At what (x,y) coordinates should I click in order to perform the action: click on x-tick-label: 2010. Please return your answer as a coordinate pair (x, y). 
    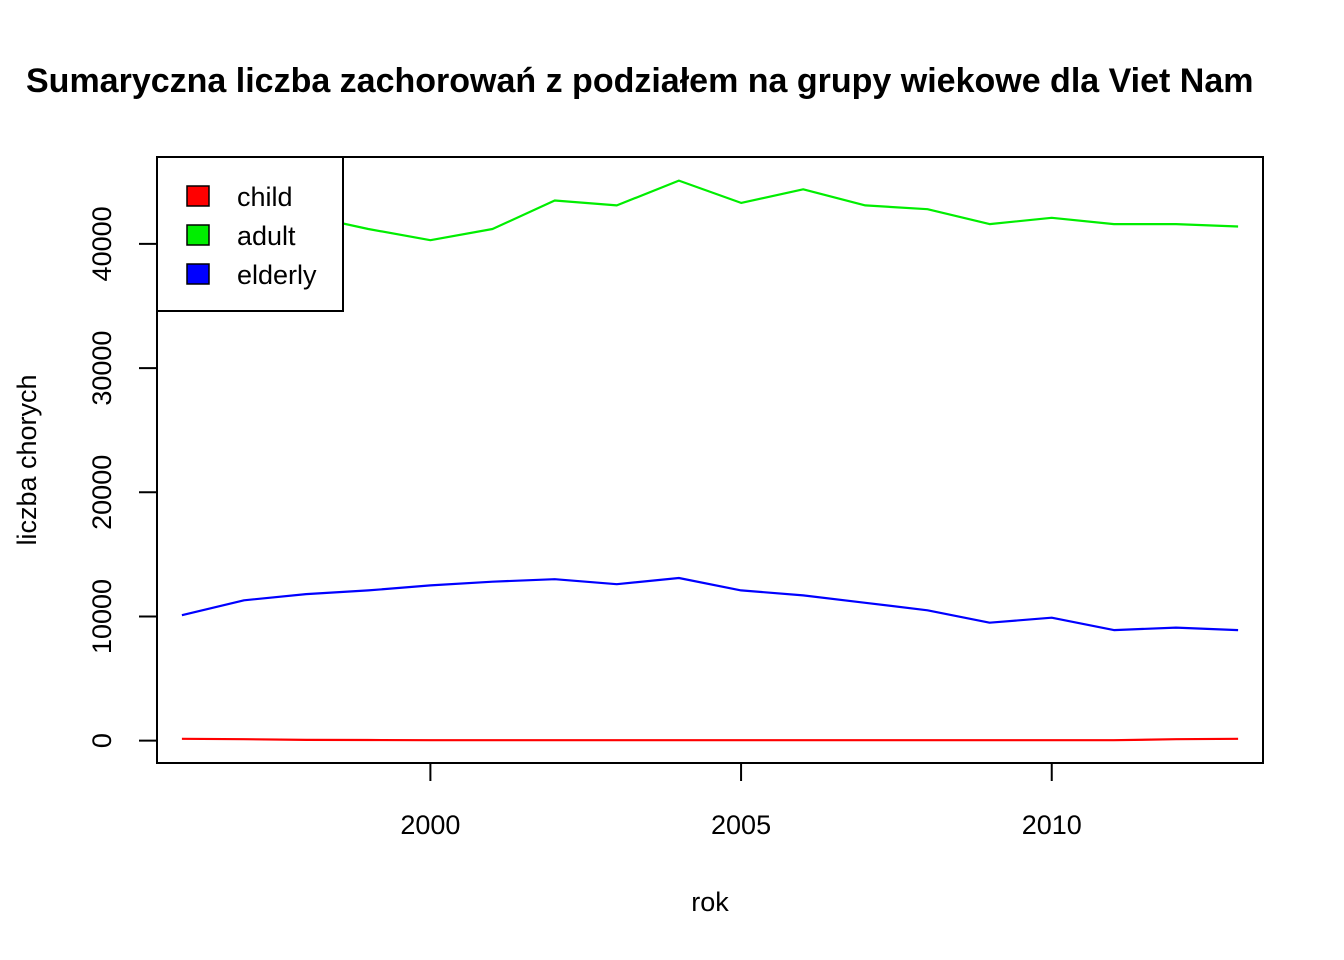
    Looking at the image, I should click on (1052, 825).